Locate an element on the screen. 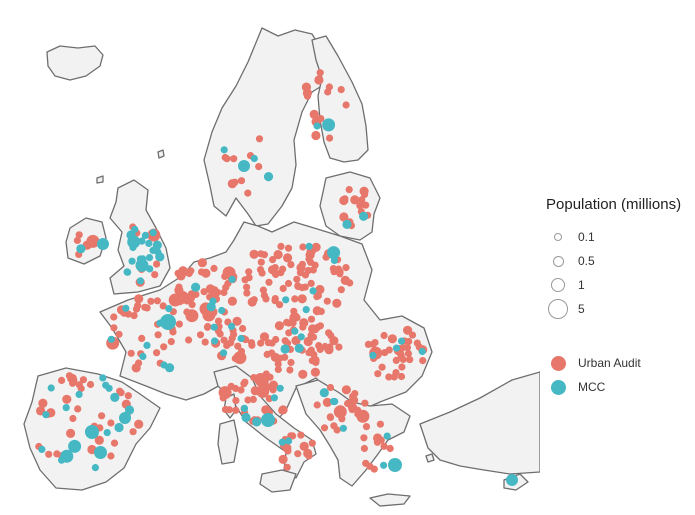 Image resolution: width=695 pixels, height=515 pixels. legend-source-label: Urban Audit is located at coordinates (609, 363).